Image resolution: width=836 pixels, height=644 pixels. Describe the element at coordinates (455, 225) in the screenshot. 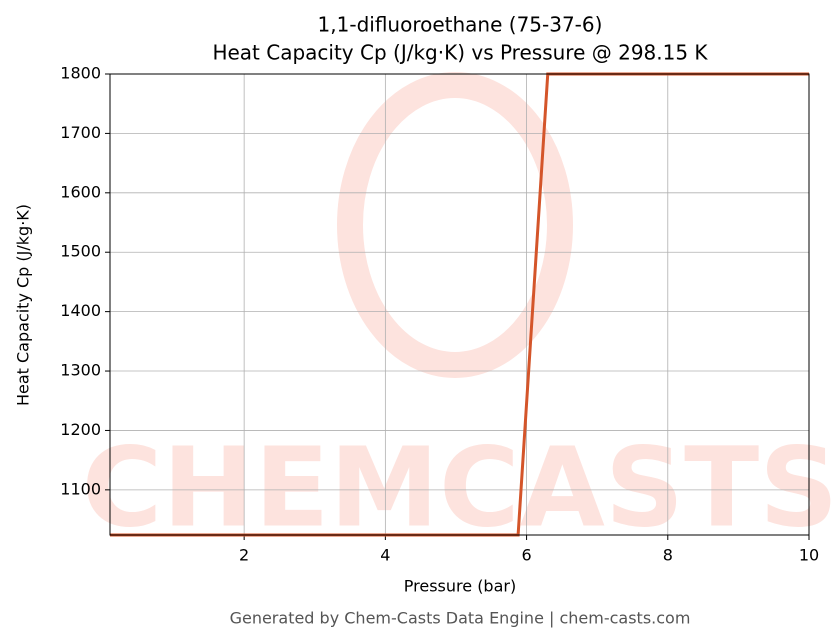

I see `watermark-logo` at that location.